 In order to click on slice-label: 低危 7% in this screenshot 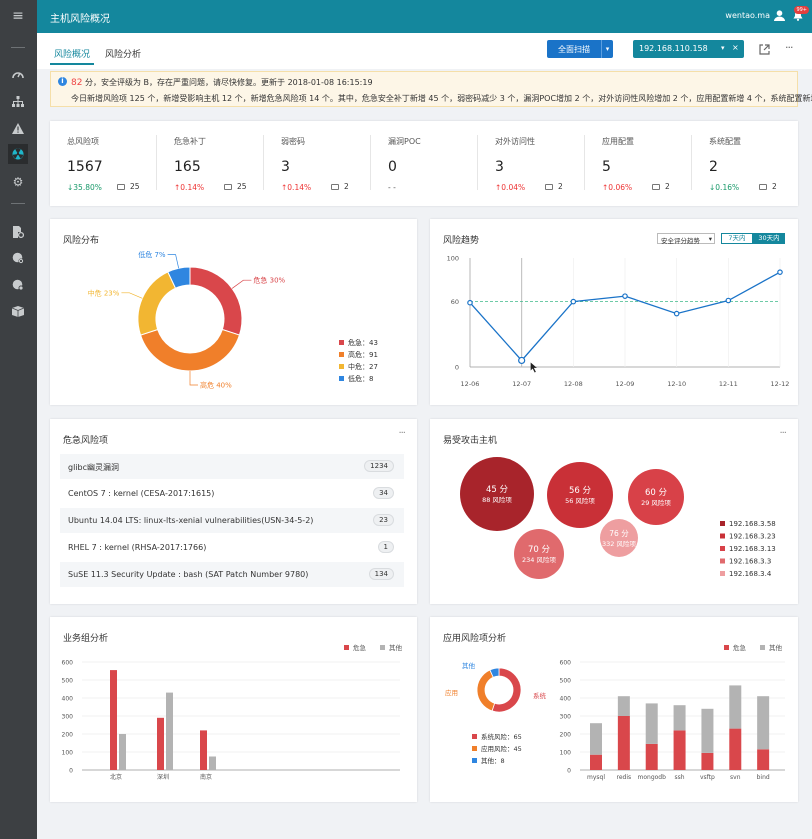, I will do `click(152, 254)`.